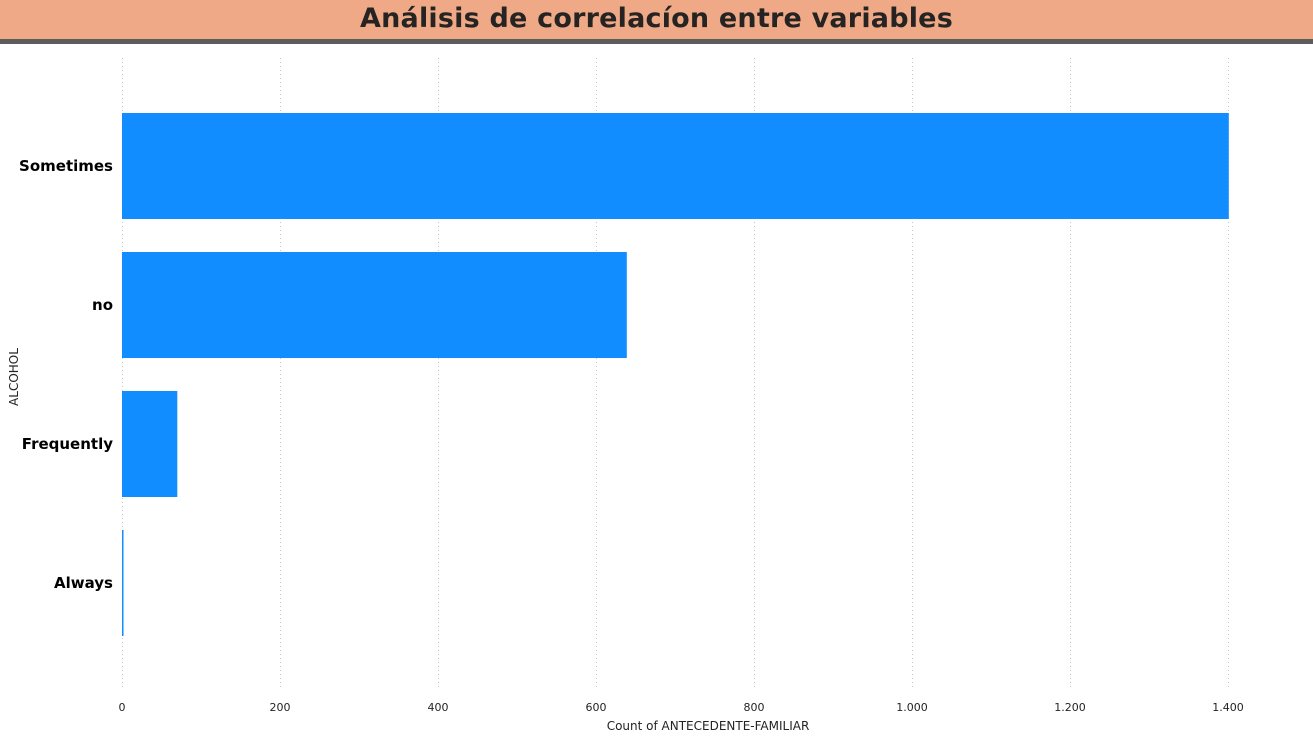 The width and height of the screenshot is (1313, 737). Describe the element at coordinates (374, 305) in the screenshot. I see `bar-no` at that location.